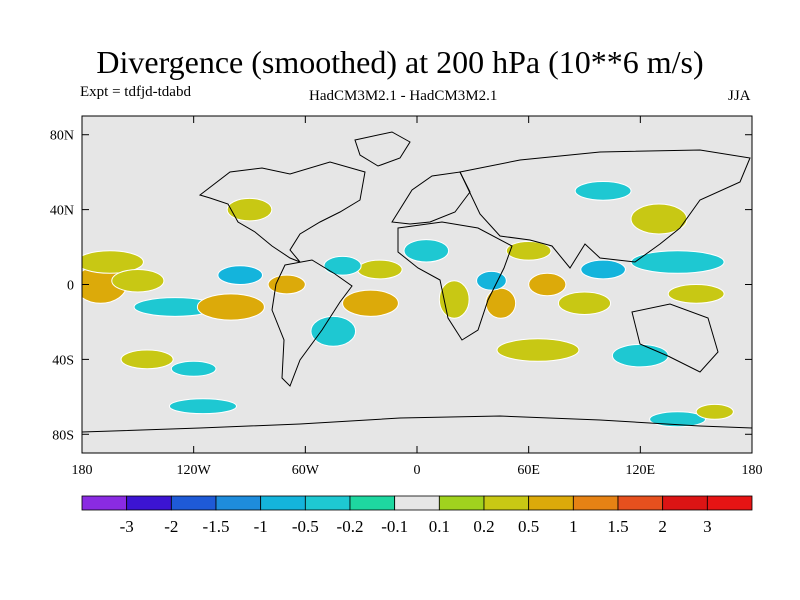 The width and height of the screenshot is (800, 600). I want to click on colorbar-label: 0.5, so click(528, 526).